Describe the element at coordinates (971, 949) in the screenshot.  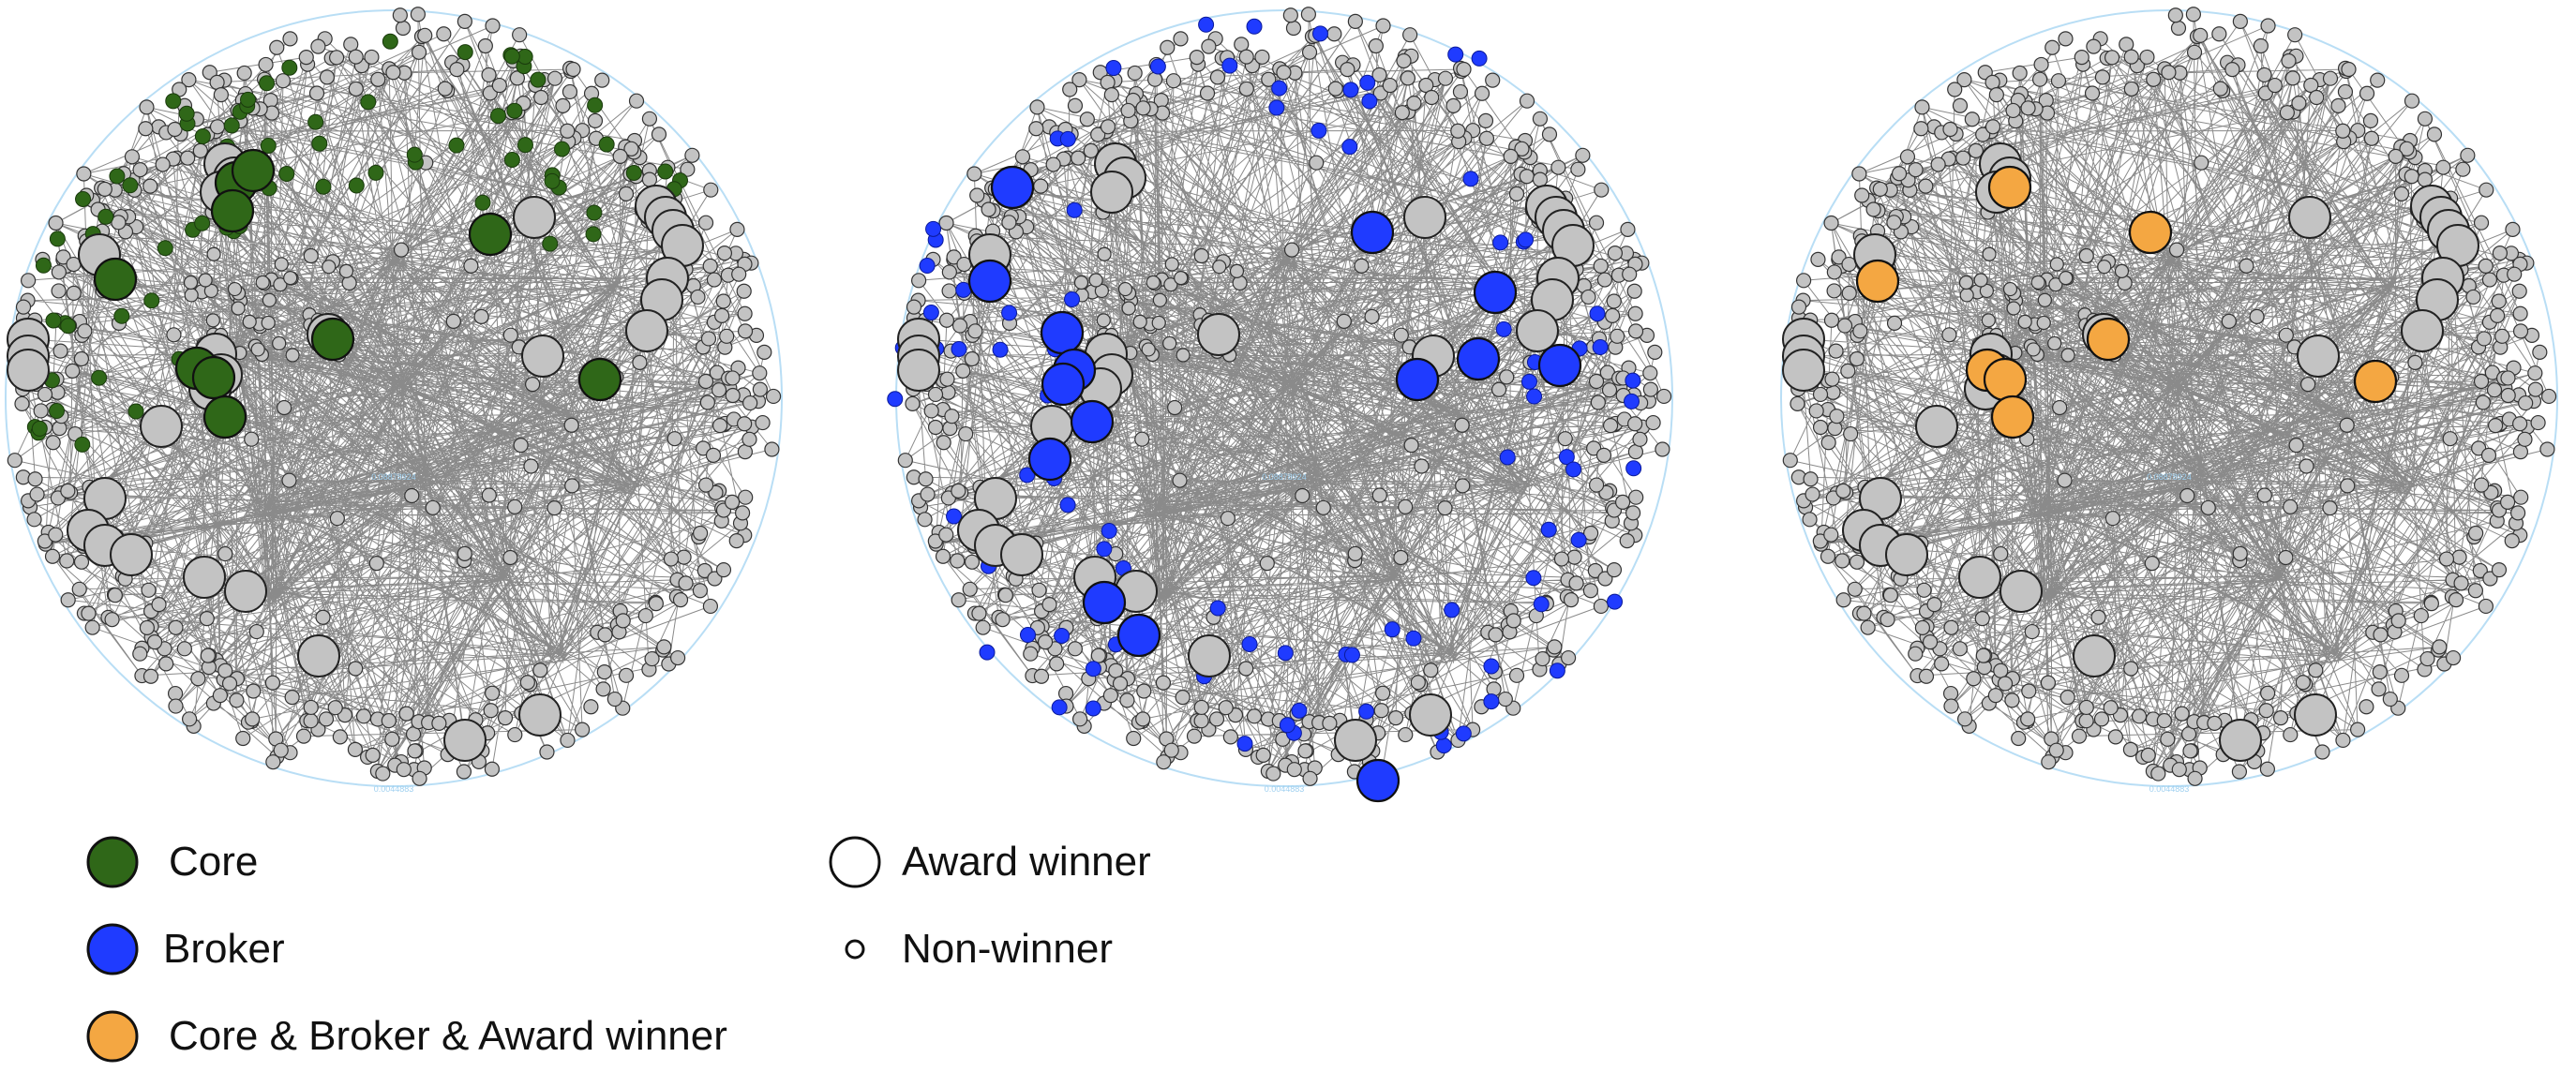
I see `legend-item-non-winner: Non-winner` at that location.